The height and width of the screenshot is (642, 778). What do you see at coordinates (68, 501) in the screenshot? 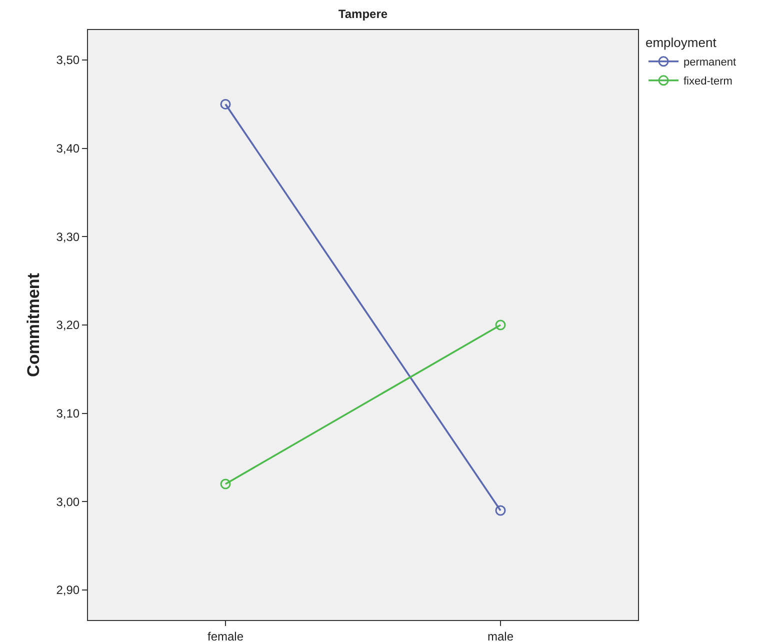
I see `y-tick-label: 3,00` at bounding box center [68, 501].